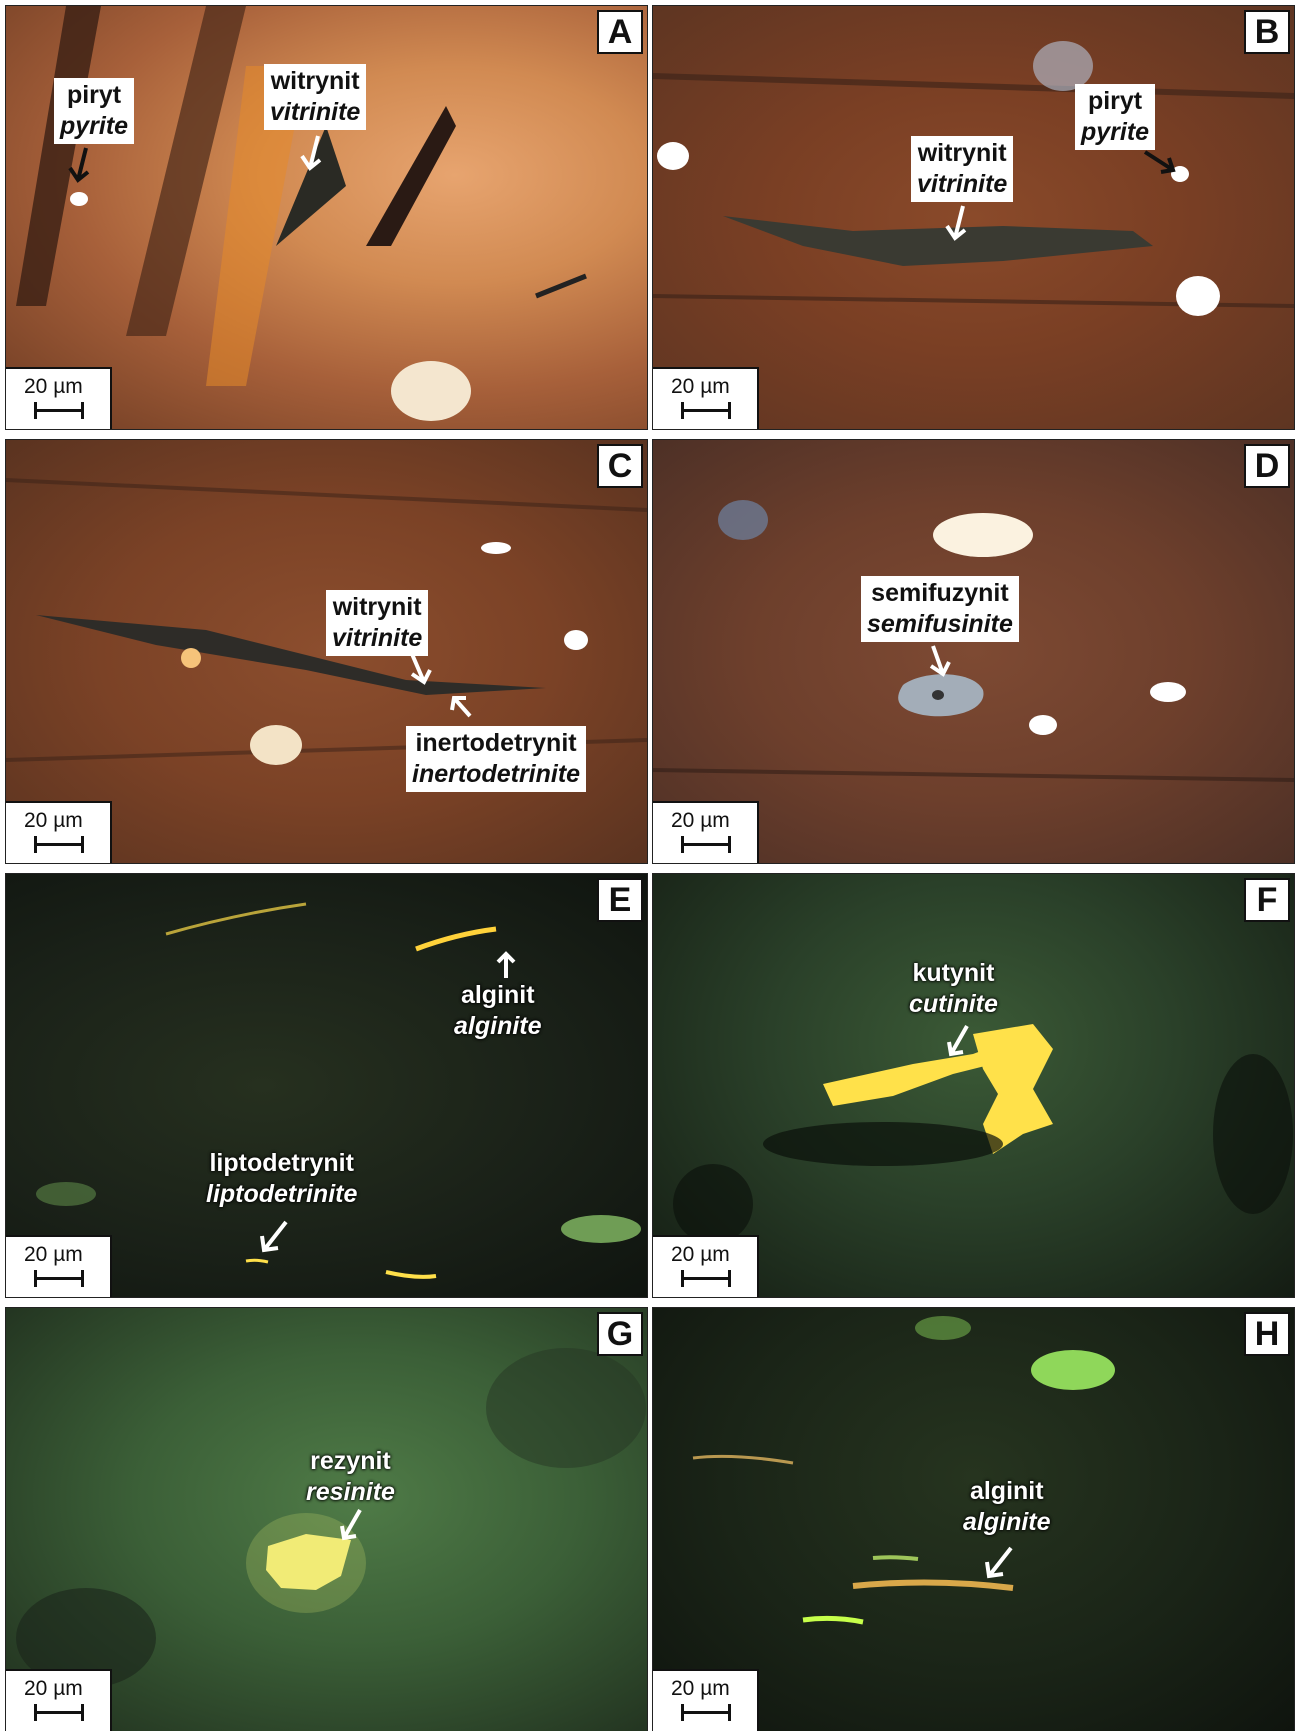  I want to click on micrograph-h, so click(973, 1519).